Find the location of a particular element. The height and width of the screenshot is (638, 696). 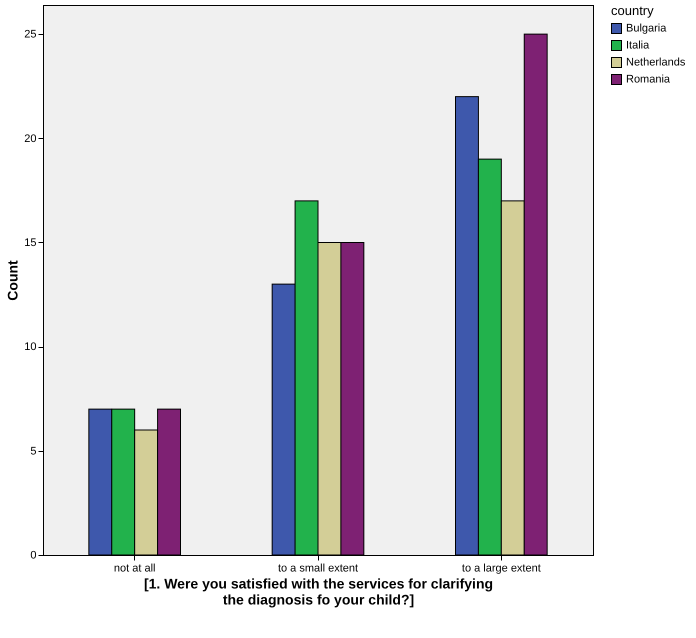

legend-title: country is located at coordinates (632, 10).